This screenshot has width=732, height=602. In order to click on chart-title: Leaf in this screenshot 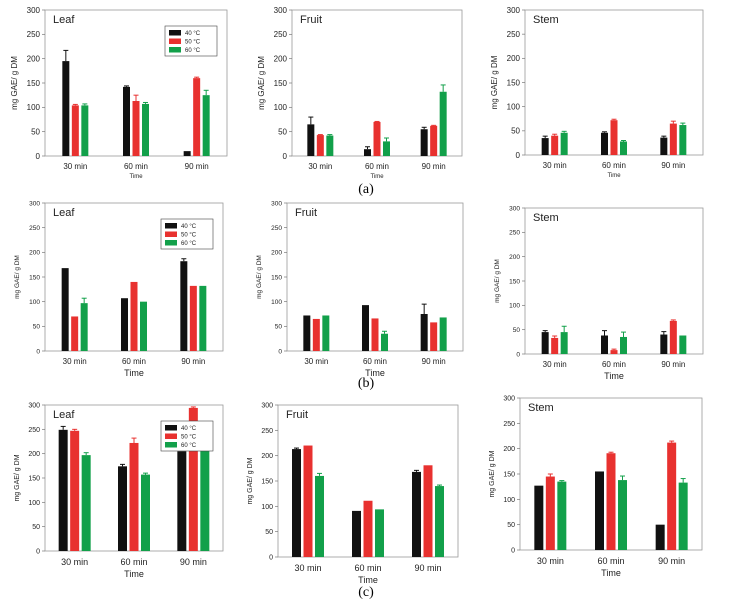, I will do `click(64, 415)`.